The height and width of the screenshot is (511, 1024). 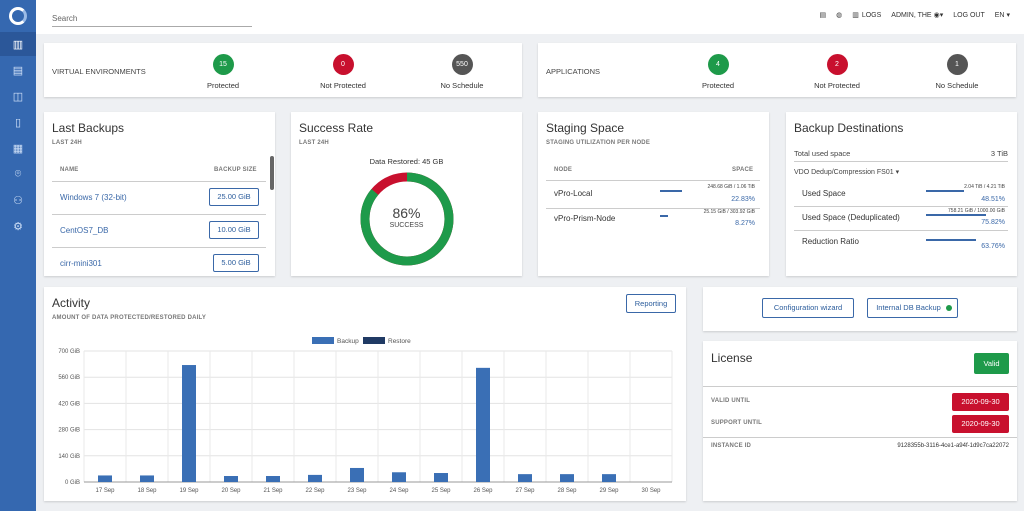 What do you see at coordinates (18, 173) in the screenshot?
I see `location-icon: ⌾` at bounding box center [18, 173].